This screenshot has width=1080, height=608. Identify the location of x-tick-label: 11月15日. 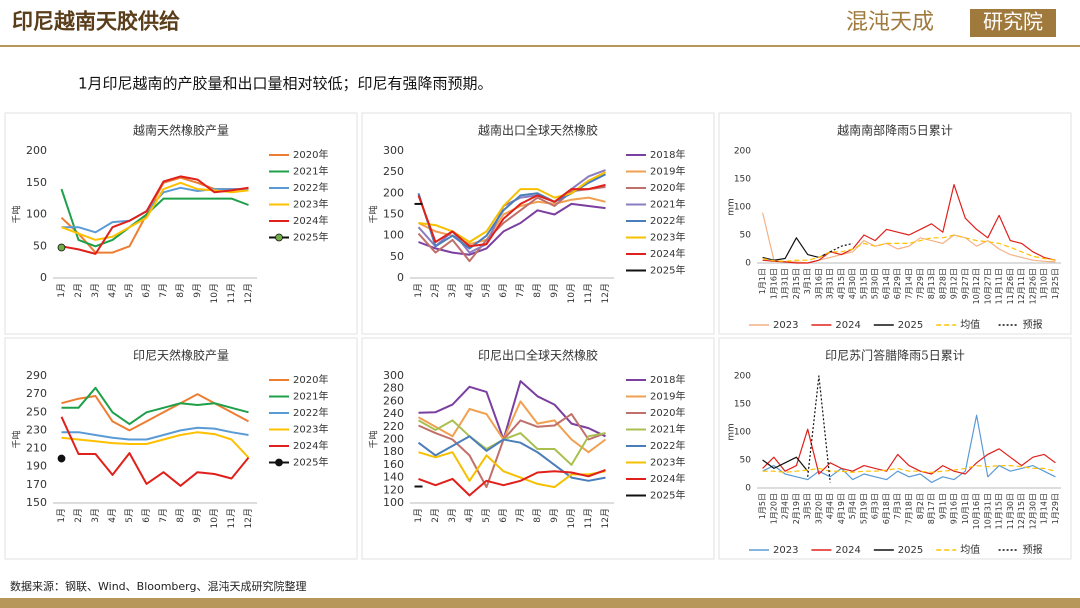
(999, 511).